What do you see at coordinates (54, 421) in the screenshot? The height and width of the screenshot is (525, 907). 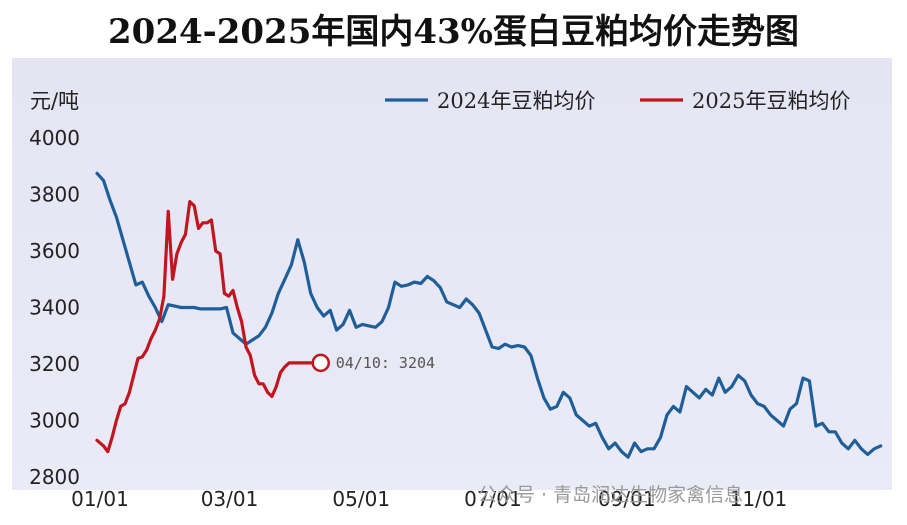 I see `y-tick-label: 3000` at bounding box center [54, 421].